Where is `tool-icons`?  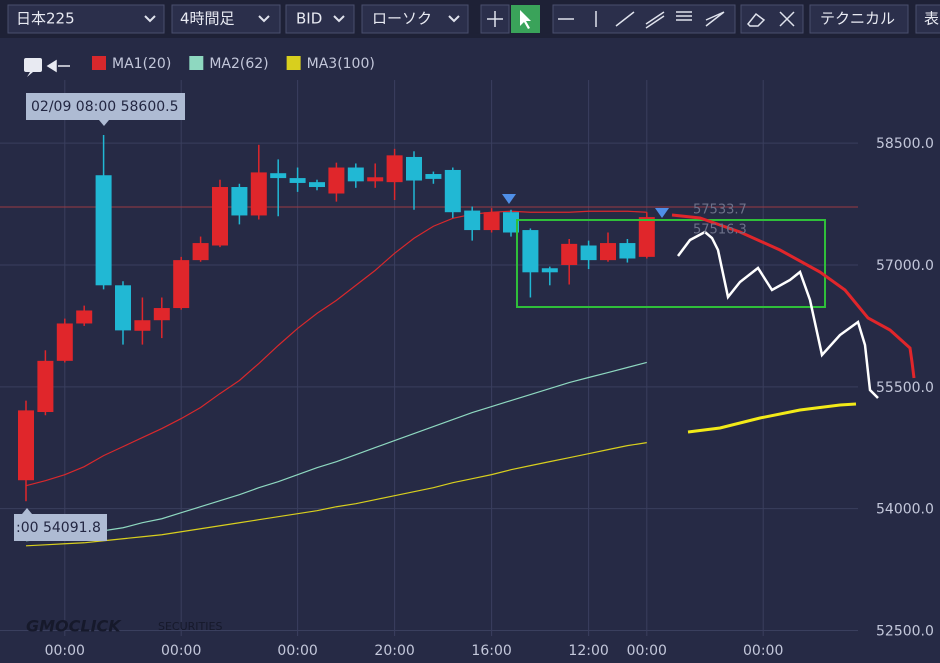
tool-icons is located at coordinates (641, 20).